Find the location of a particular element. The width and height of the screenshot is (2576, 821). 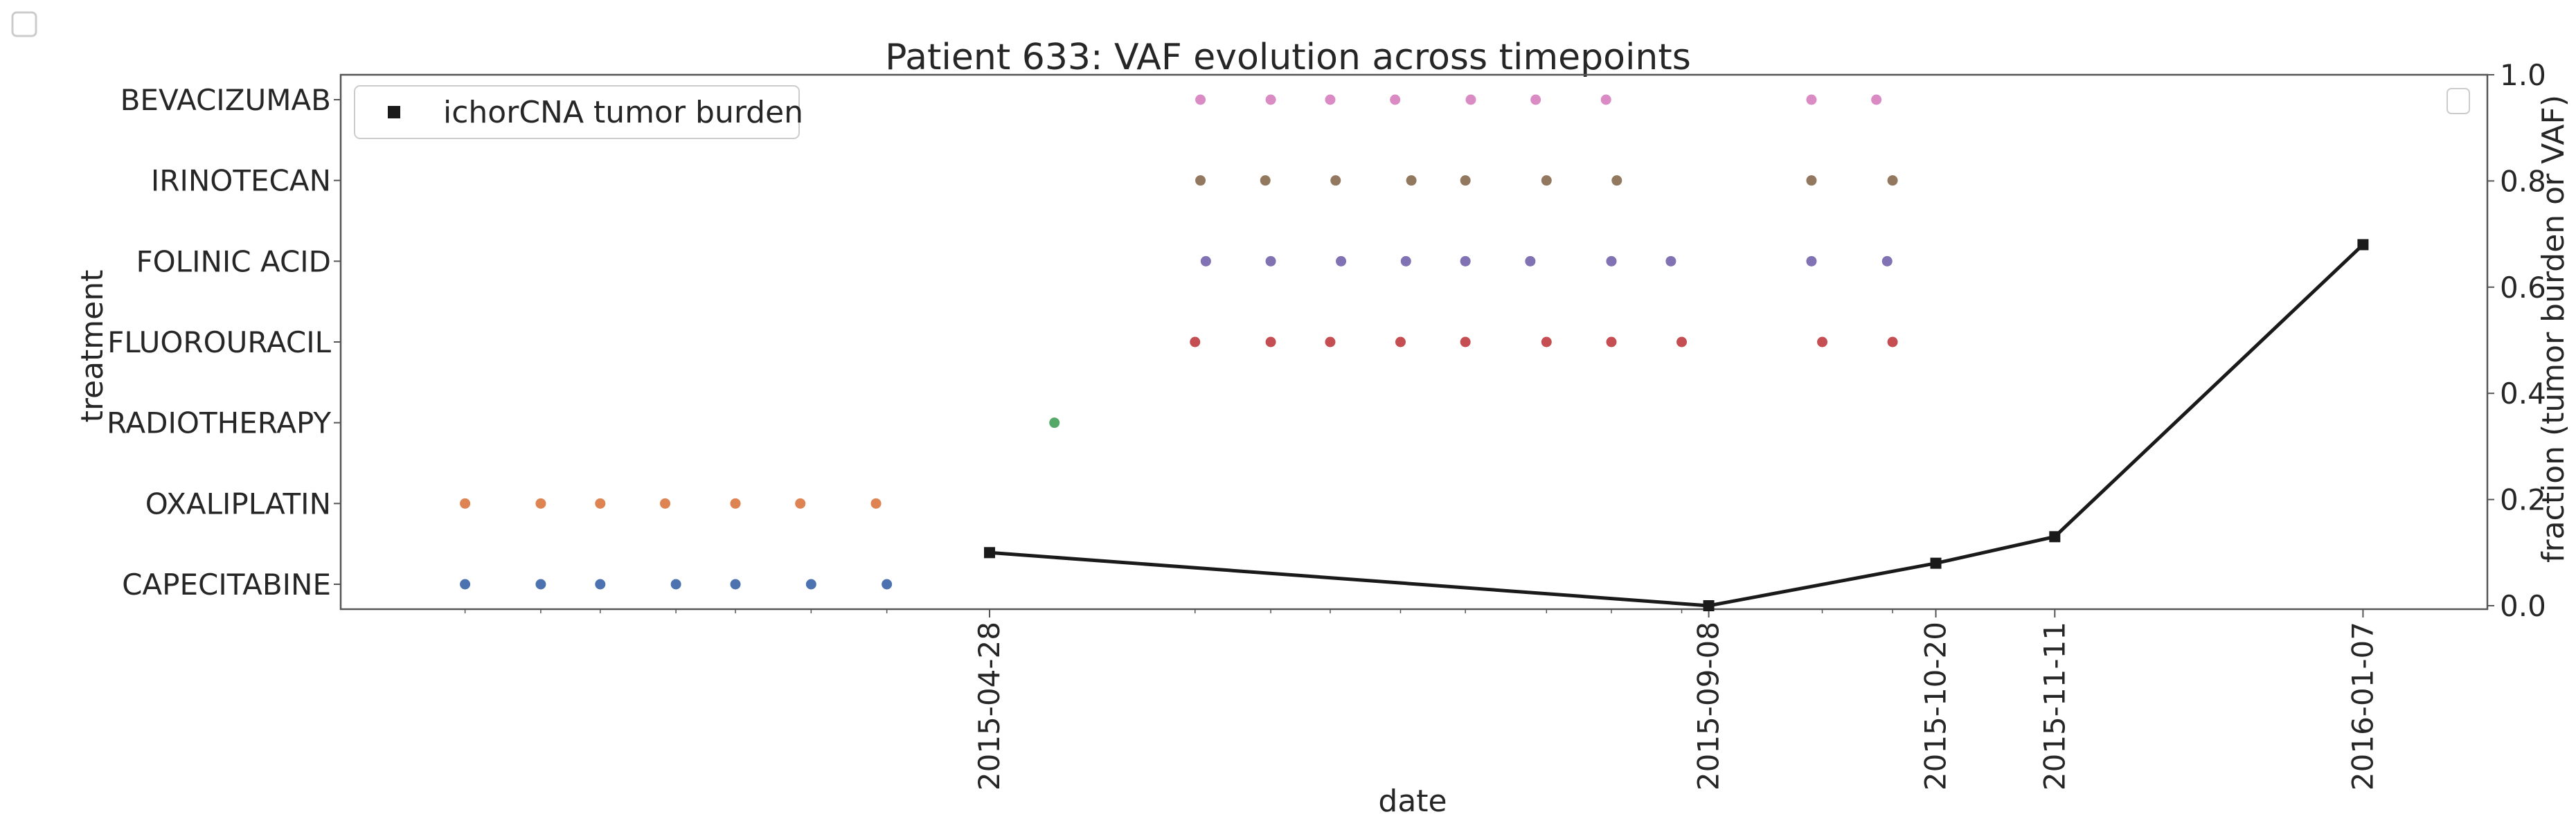

y2-tick-label: 0.2 is located at coordinates (2523, 500).